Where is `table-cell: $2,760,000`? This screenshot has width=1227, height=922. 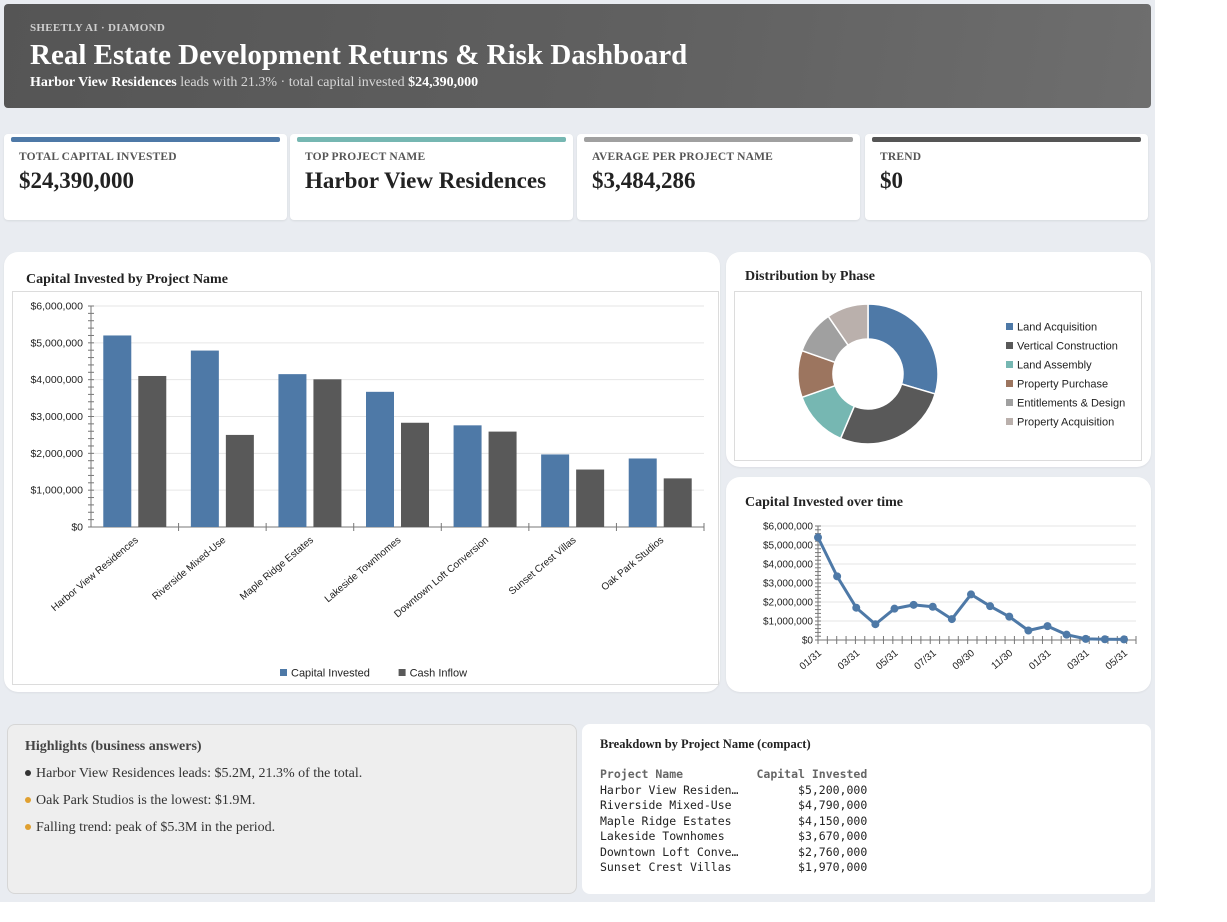
table-cell: $2,760,000 is located at coordinates (833, 851).